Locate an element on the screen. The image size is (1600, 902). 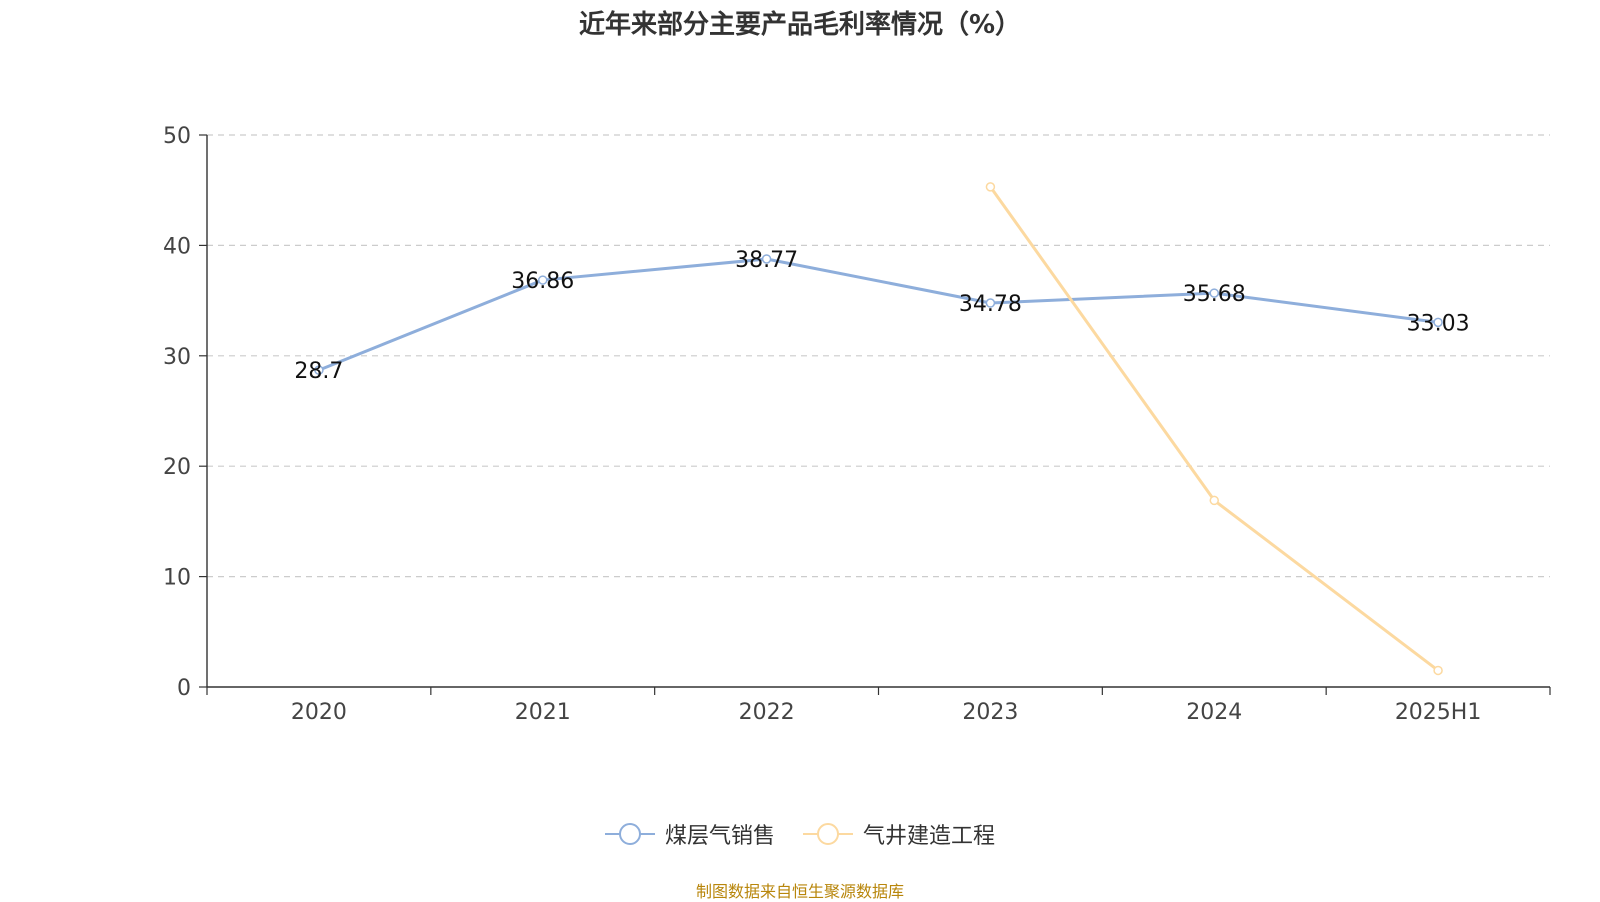
legend-item-coalbed-gas-sales: 煤层气销售 is located at coordinates (689, 834).